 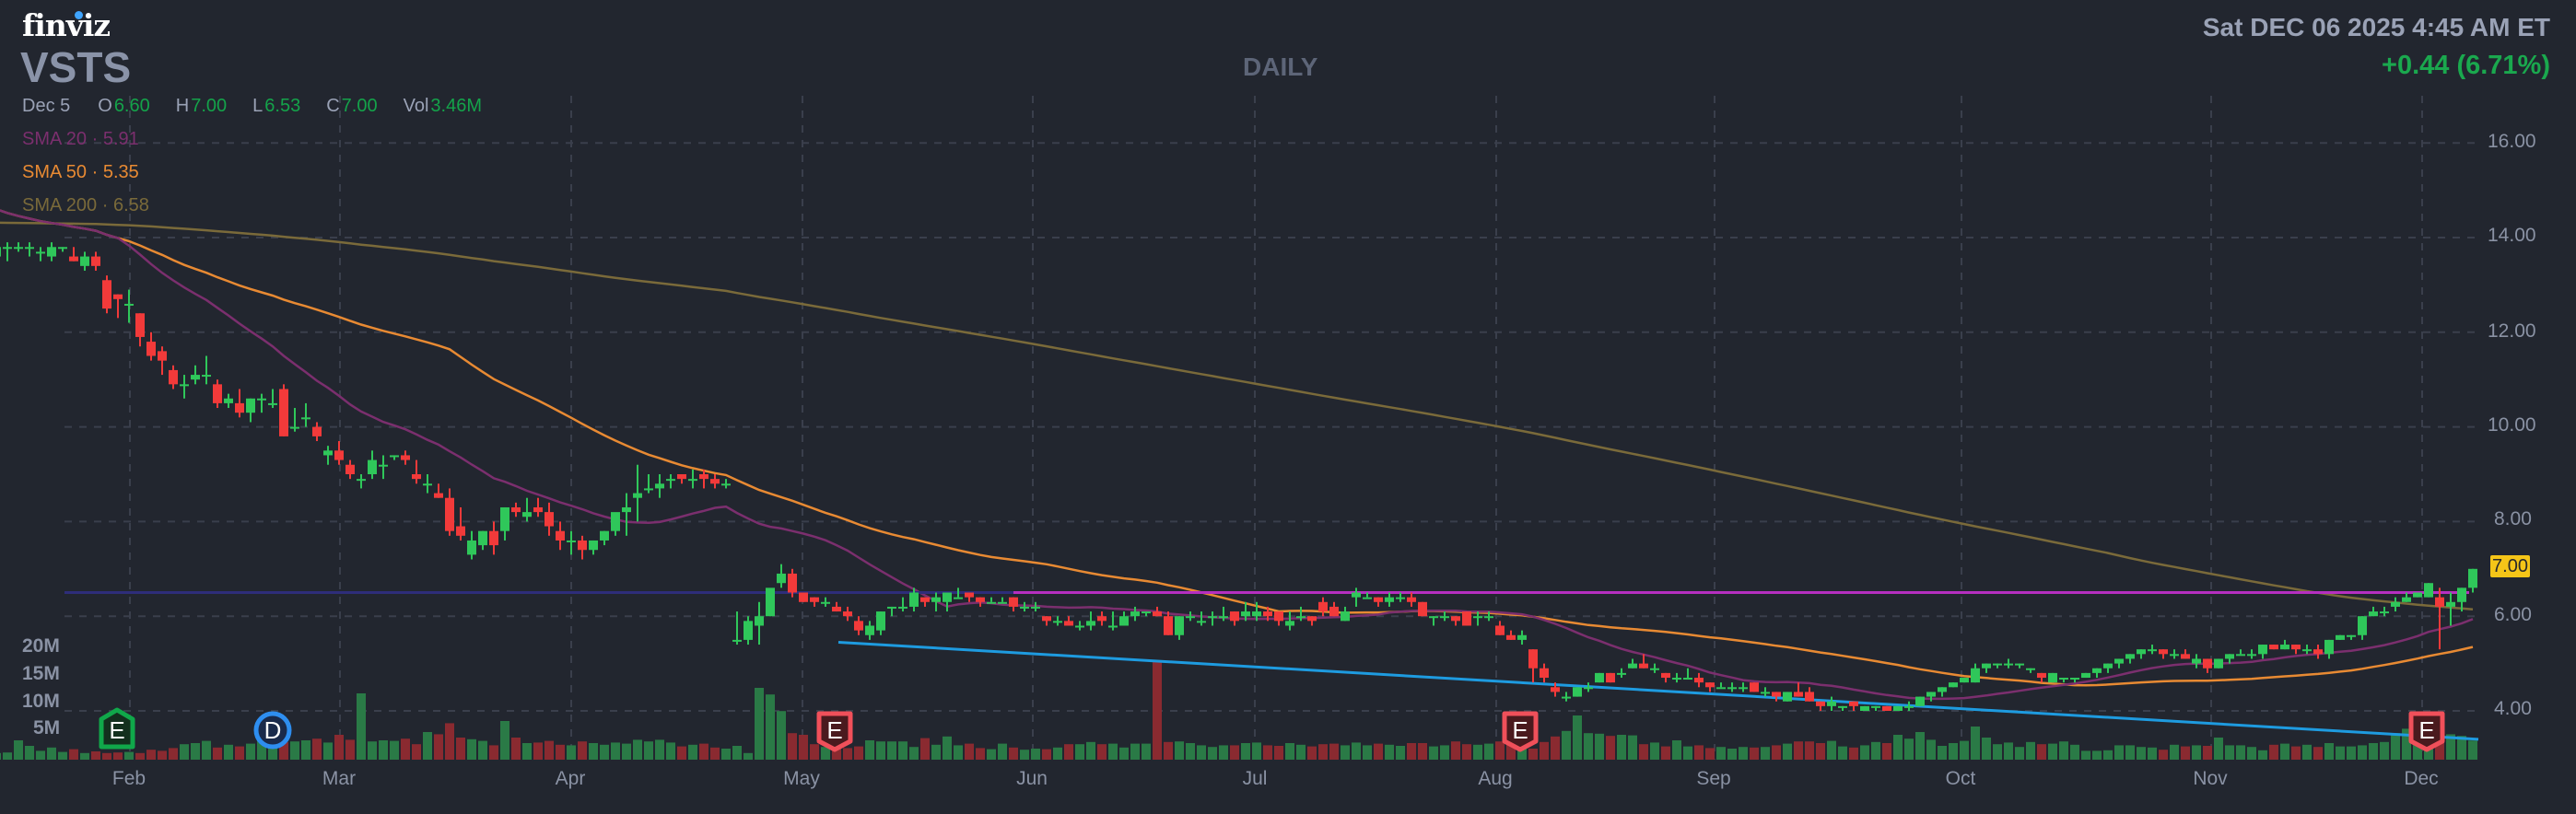 What do you see at coordinates (85, 205) in the screenshot?
I see `legend-sma200: SMA 200 · 6.58` at bounding box center [85, 205].